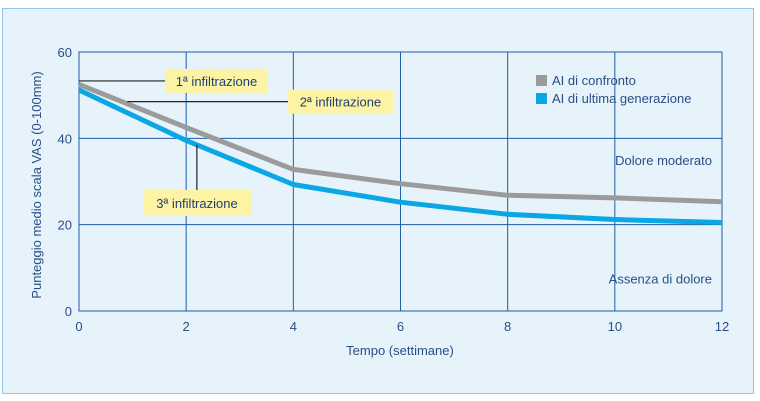  I want to click on y-axis-label: Punteggio medio scala VAS (0-100mm), so click(36, 184).